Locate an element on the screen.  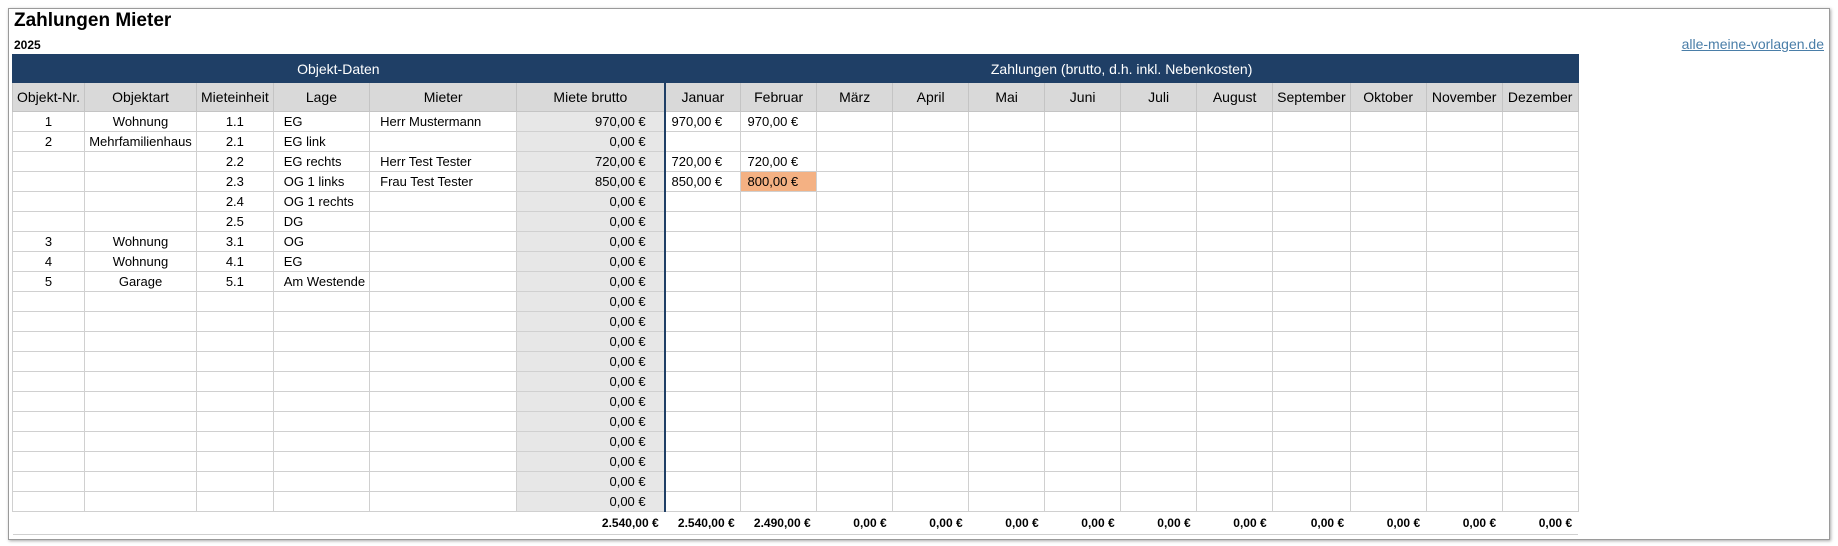
table-cell: 970,00 € is located at coordinates (591, 121).